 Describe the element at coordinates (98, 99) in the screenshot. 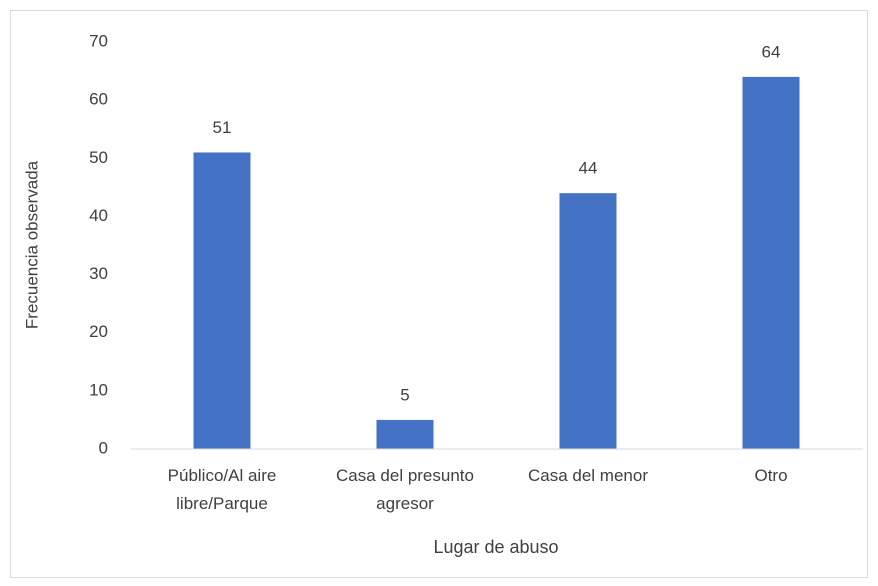

I see `y-tick-label: 60` at that location.